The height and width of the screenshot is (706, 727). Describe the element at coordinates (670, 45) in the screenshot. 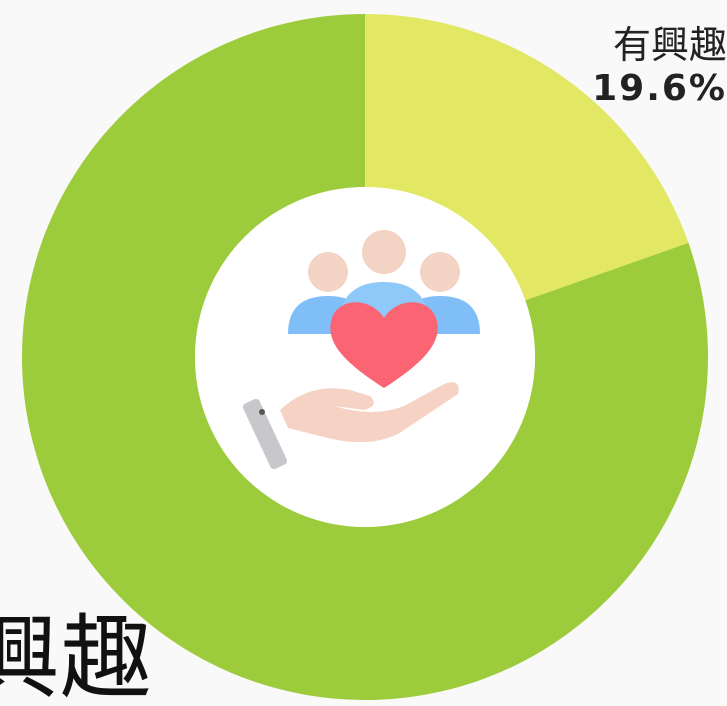

I see `slice-label: 有興趣` at that location.